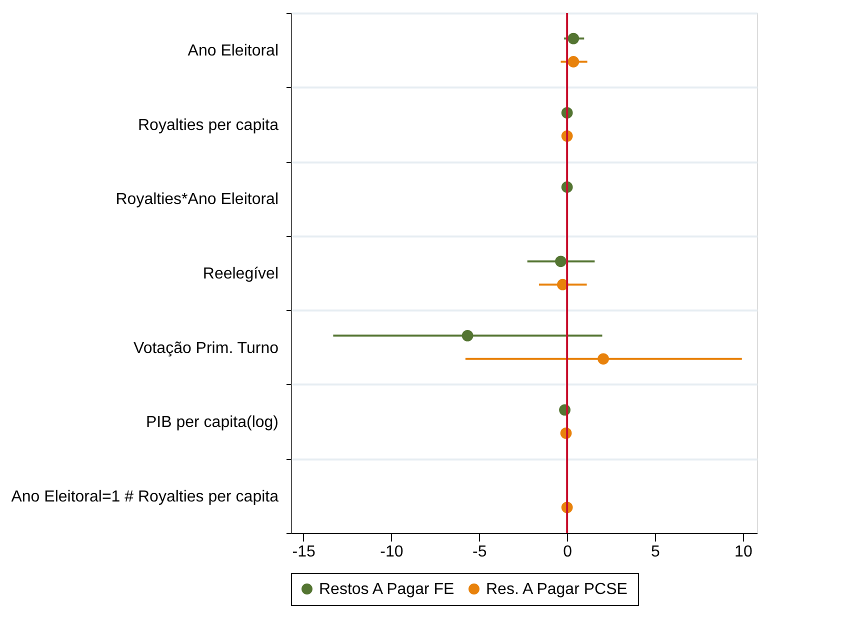 Image resolution: width=867 pixels, height=628 pixels. What do you see at coordinates (743, 552) in the screenshot?
I see `x-tick-label: 10` at bounding box center [743, 552].